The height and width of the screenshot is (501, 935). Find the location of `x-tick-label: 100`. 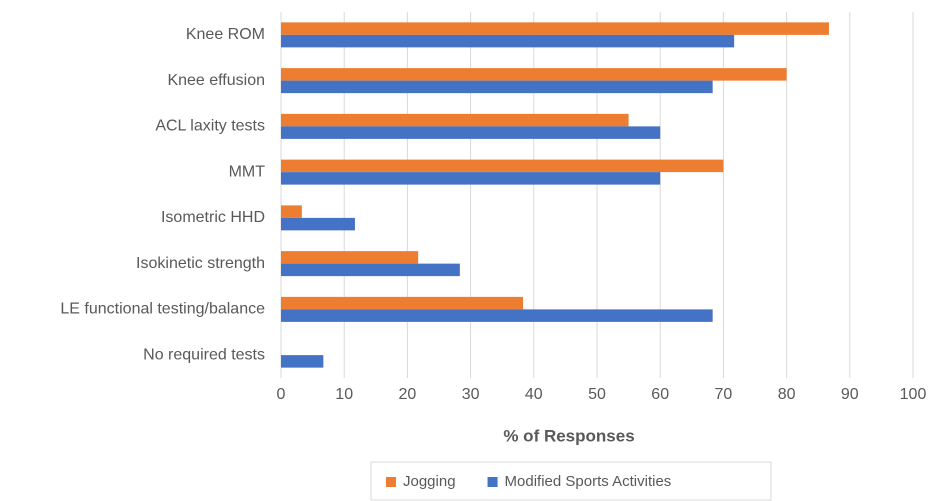

x-tick-label: 100 is located at coordinates (913, 394).